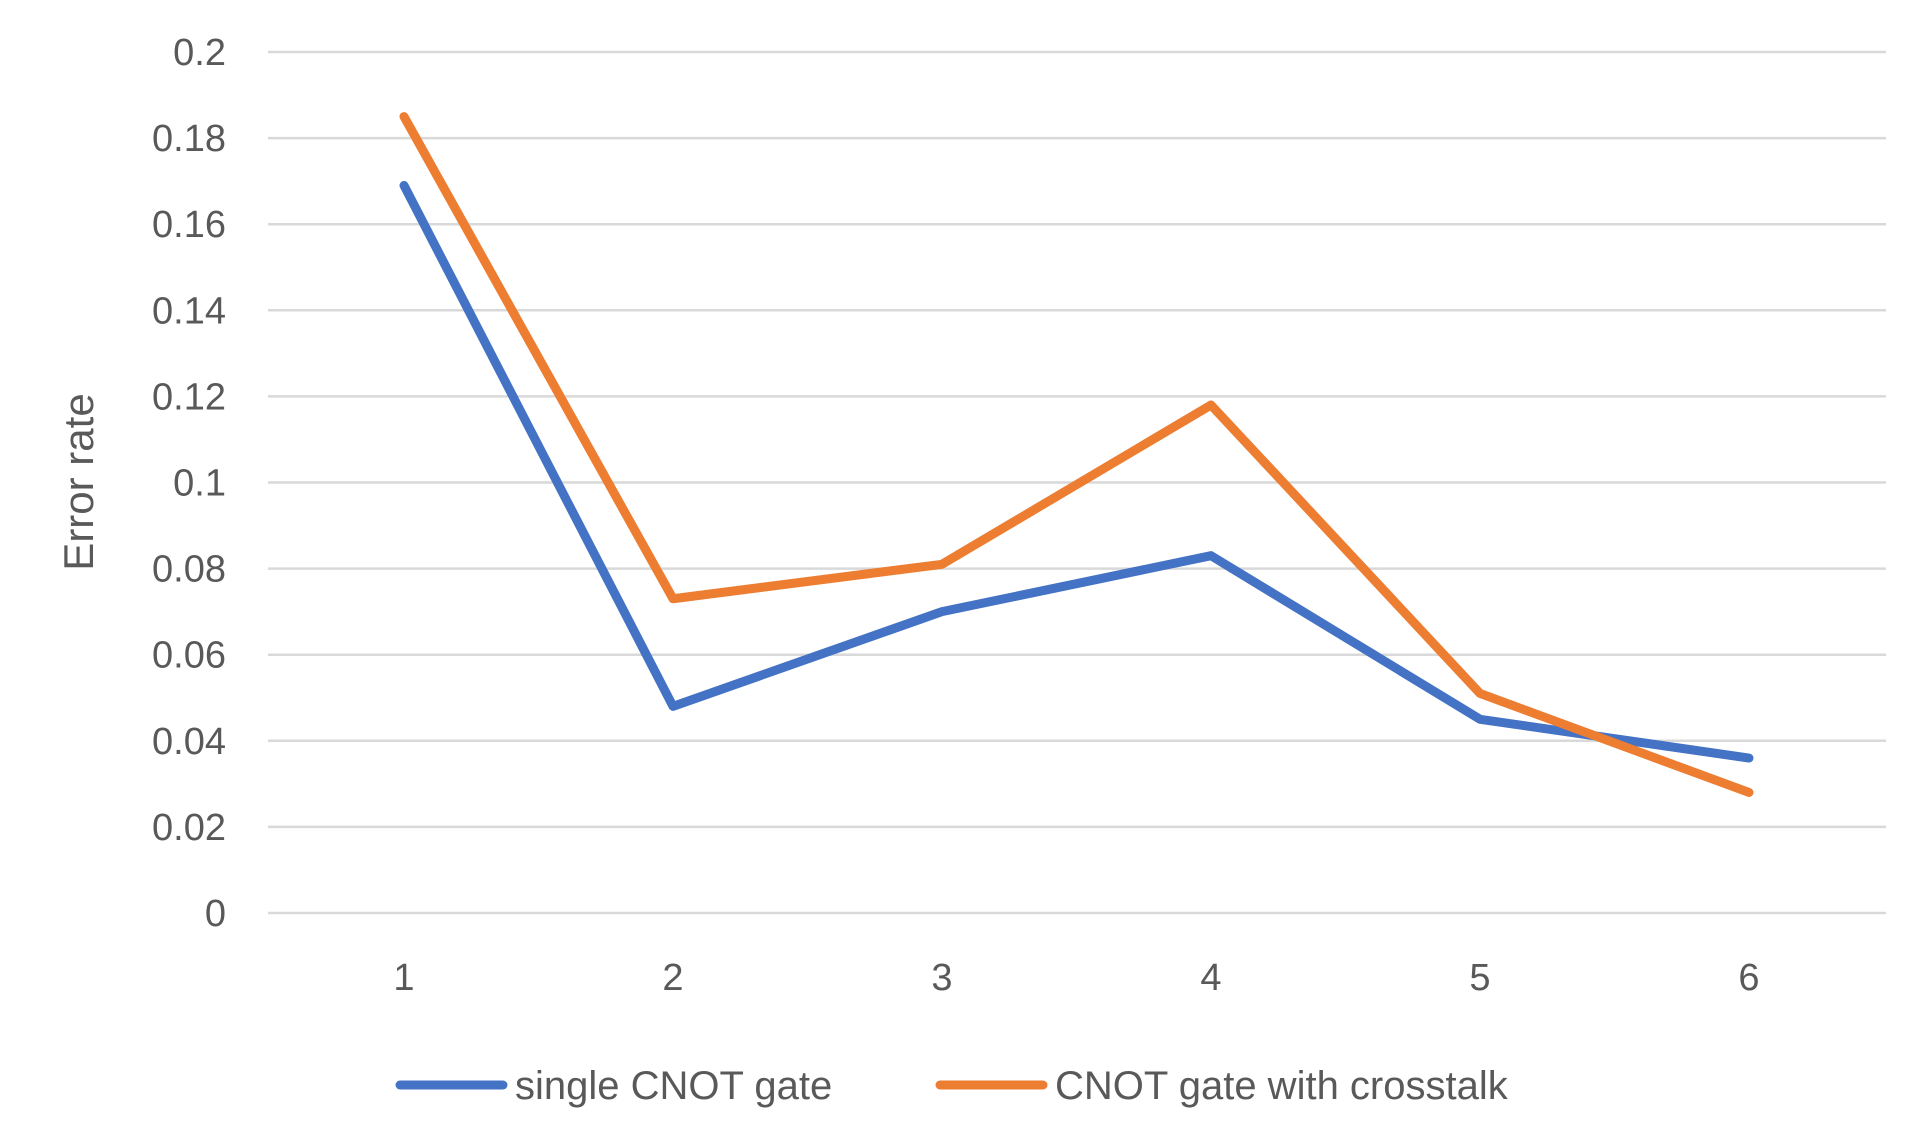  I want to click on x-tick-label: 1, so click(403, 978).